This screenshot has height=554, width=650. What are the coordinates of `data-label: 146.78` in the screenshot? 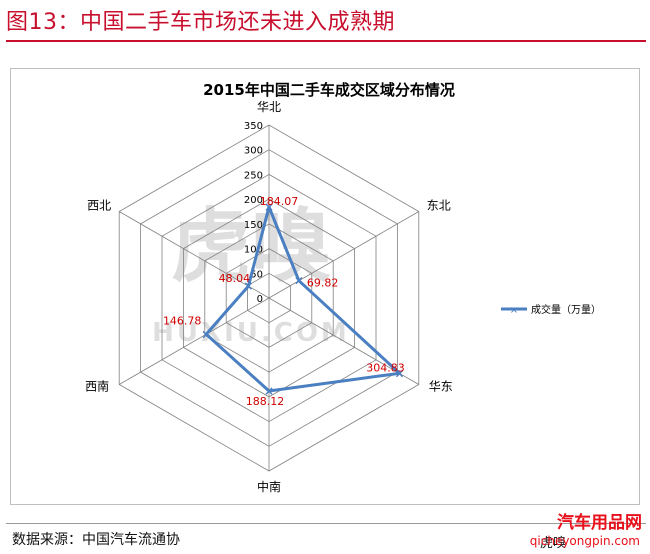 It's located at (182, 320).